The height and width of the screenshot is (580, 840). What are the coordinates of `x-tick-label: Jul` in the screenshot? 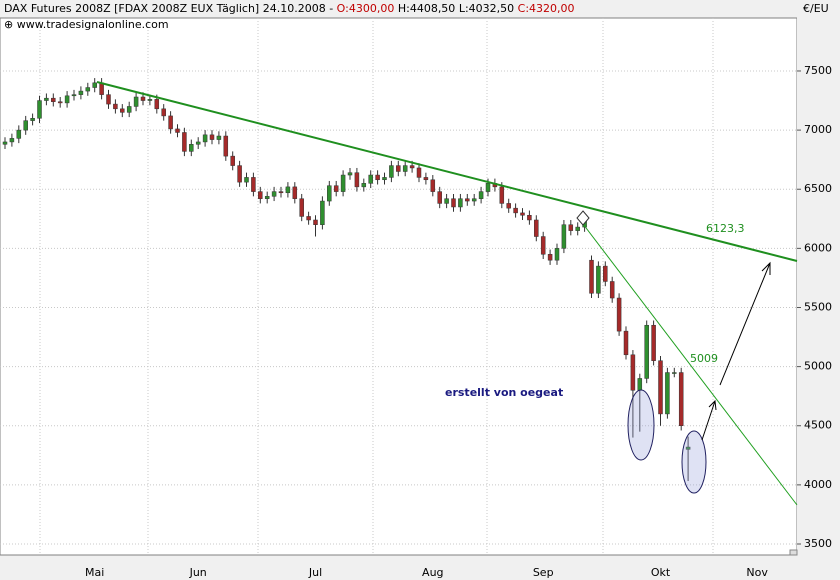 It's located at (315, 572).